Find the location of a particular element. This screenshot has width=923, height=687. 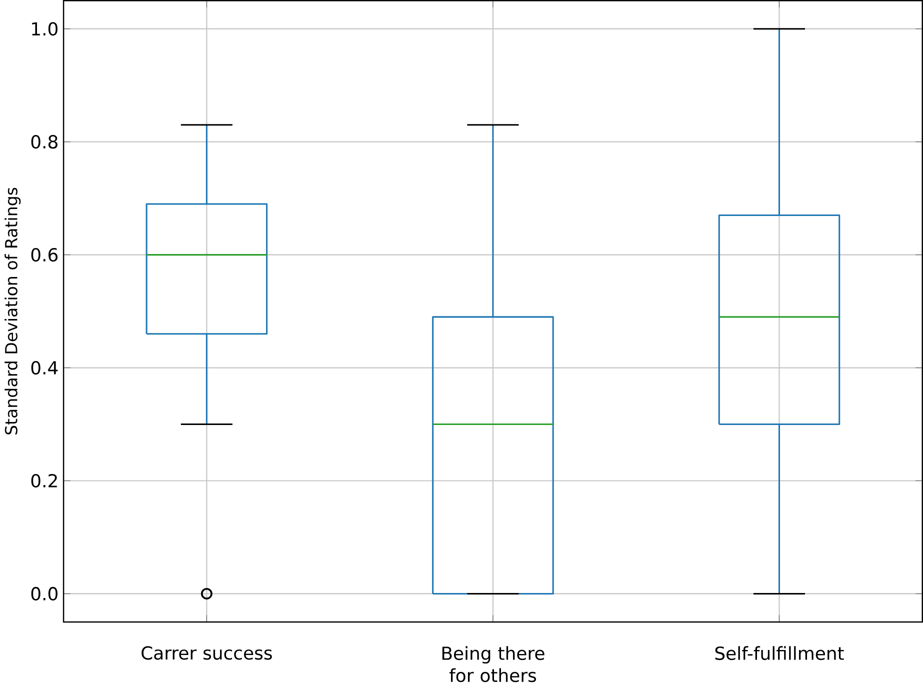

y-tick-label: 1.0 is located at coordinates (45, 29).